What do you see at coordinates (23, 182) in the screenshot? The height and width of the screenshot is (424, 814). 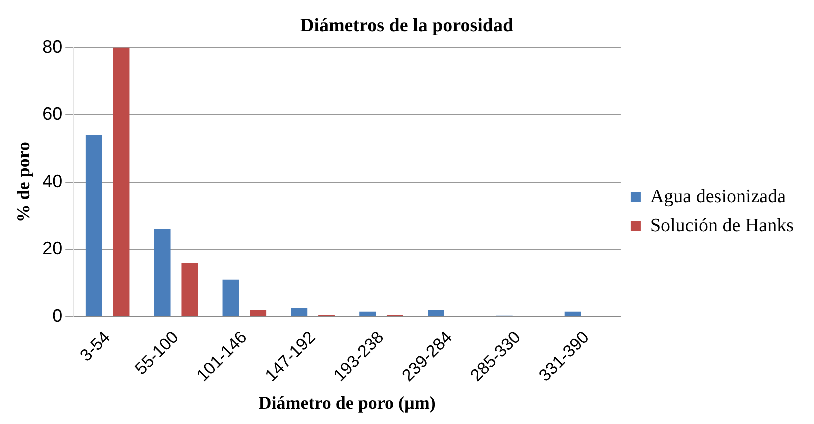 I see `y-axis-title: % de poro` at bounding box center [23, 182].